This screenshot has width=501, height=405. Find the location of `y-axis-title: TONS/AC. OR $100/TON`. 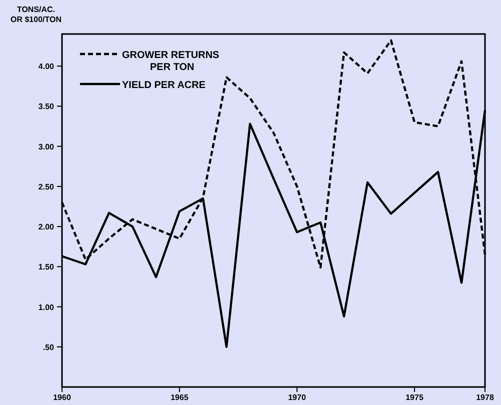

y-axis-title: TONS/AC. OR $100/TON is located at coordinates (36, 14).